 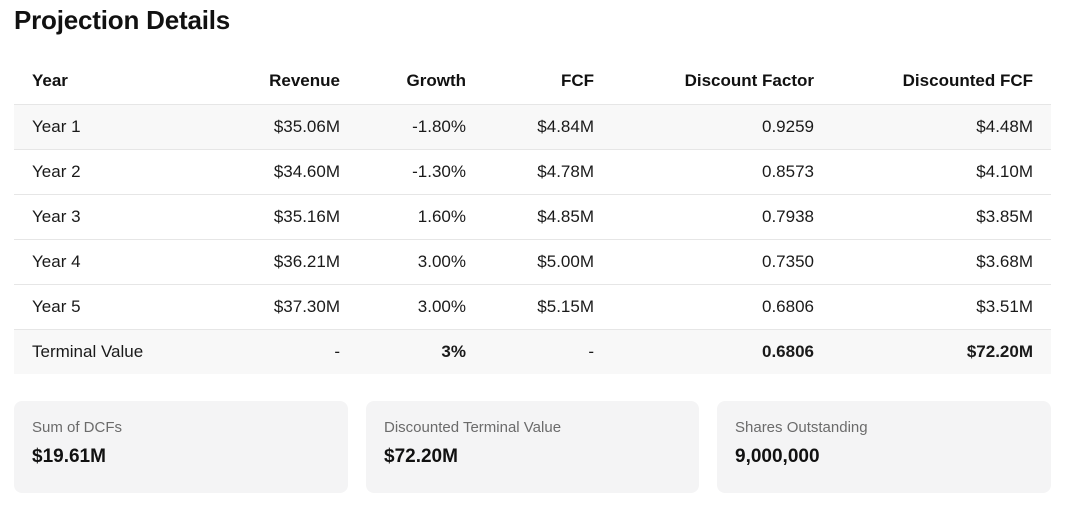 What do you see at coordinates (932, 82) in the screenshot?
I see `column-header-discounted-fcf: Discounted FCF` at bounding box center [932, 82].